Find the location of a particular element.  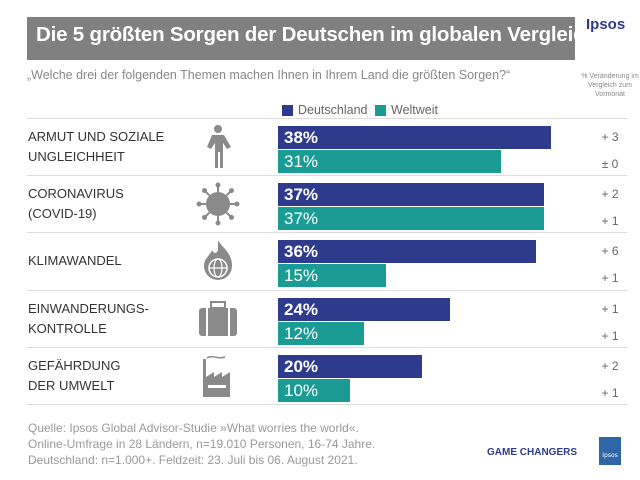

category-label-line: KONTROLLE is located at coordinates (67, 328).